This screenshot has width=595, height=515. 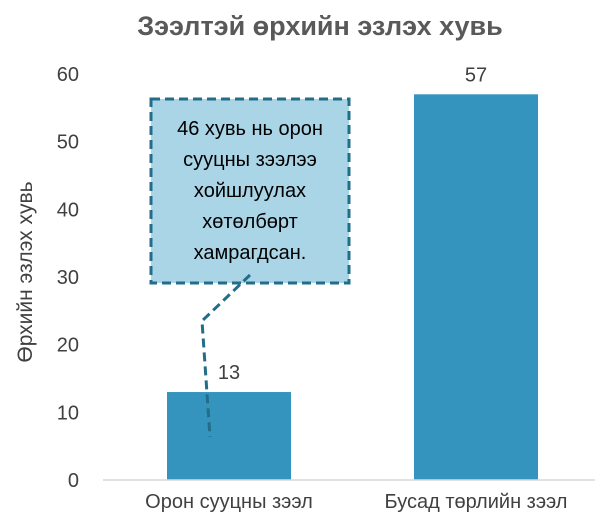 What do you see at coordinates (68, 143) in the screenshot?
I see `y-tick-label: 50` at bounding box center [68, 143].